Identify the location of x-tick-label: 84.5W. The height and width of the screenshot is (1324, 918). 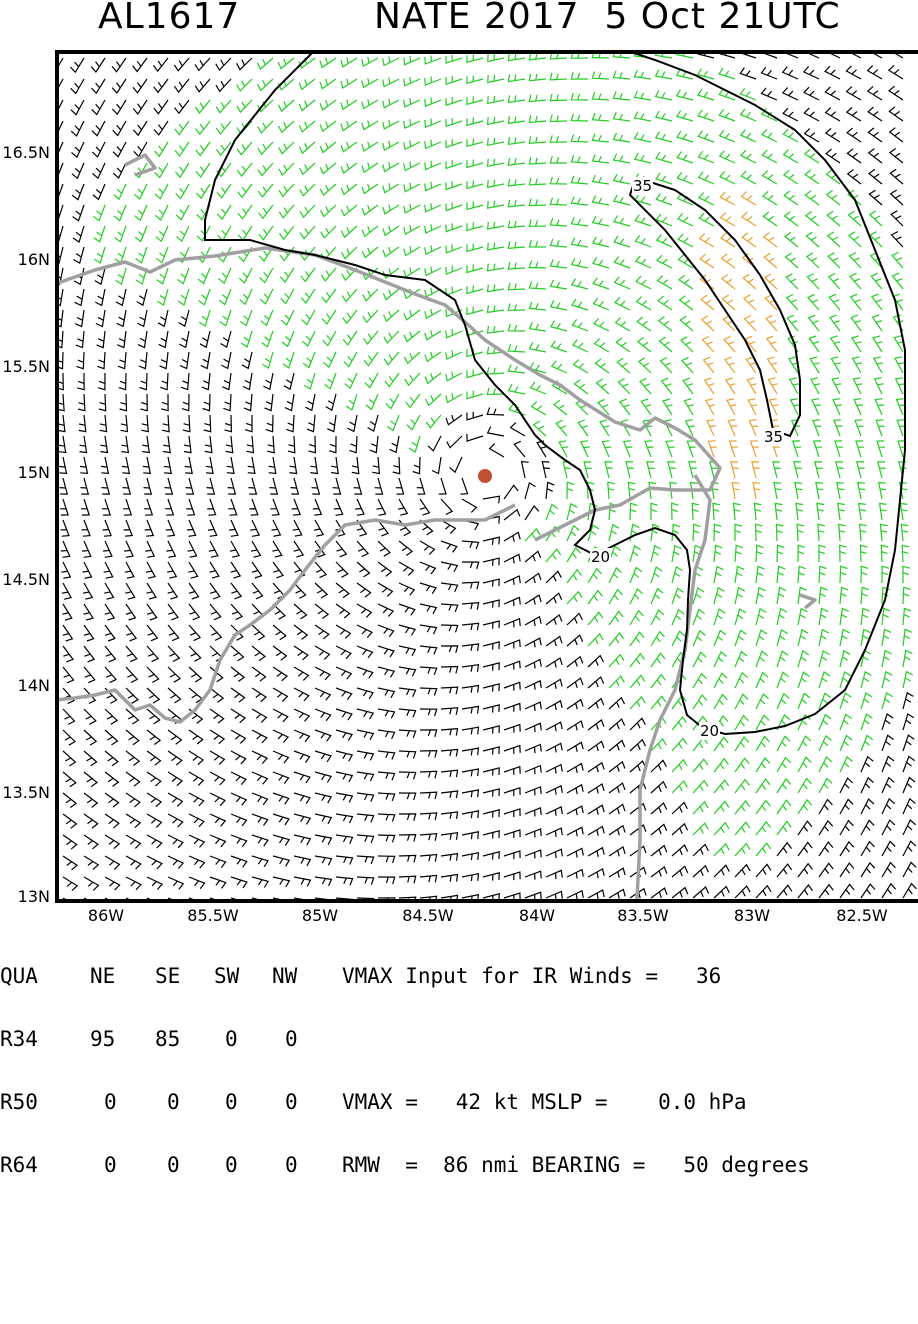
(428, 915).